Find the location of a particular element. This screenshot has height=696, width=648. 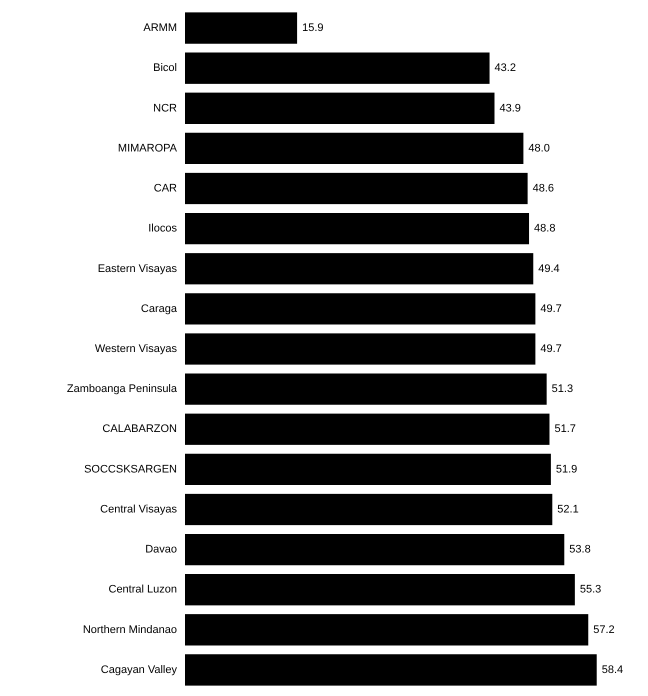

data-label: 48.0 is located at coordinates (539, 148).